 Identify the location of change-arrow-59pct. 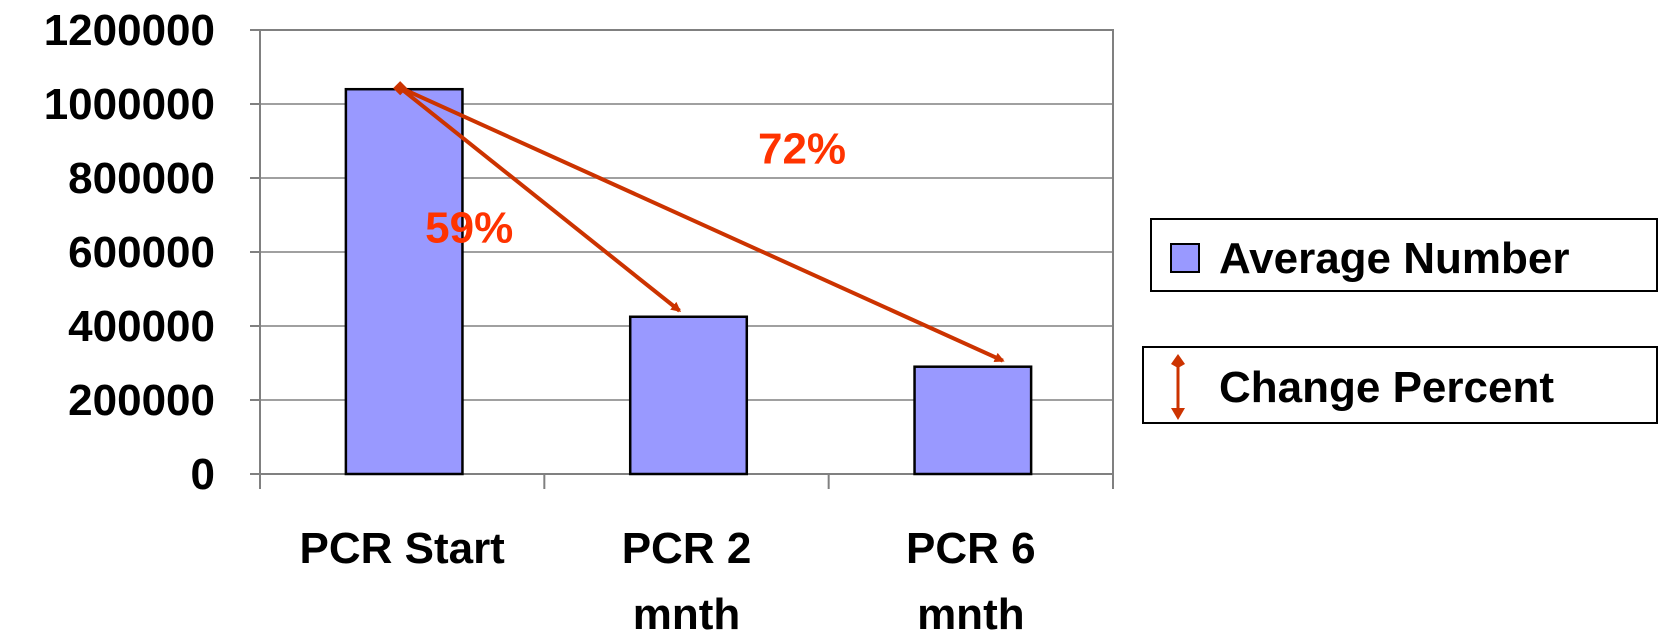
(539, 199).